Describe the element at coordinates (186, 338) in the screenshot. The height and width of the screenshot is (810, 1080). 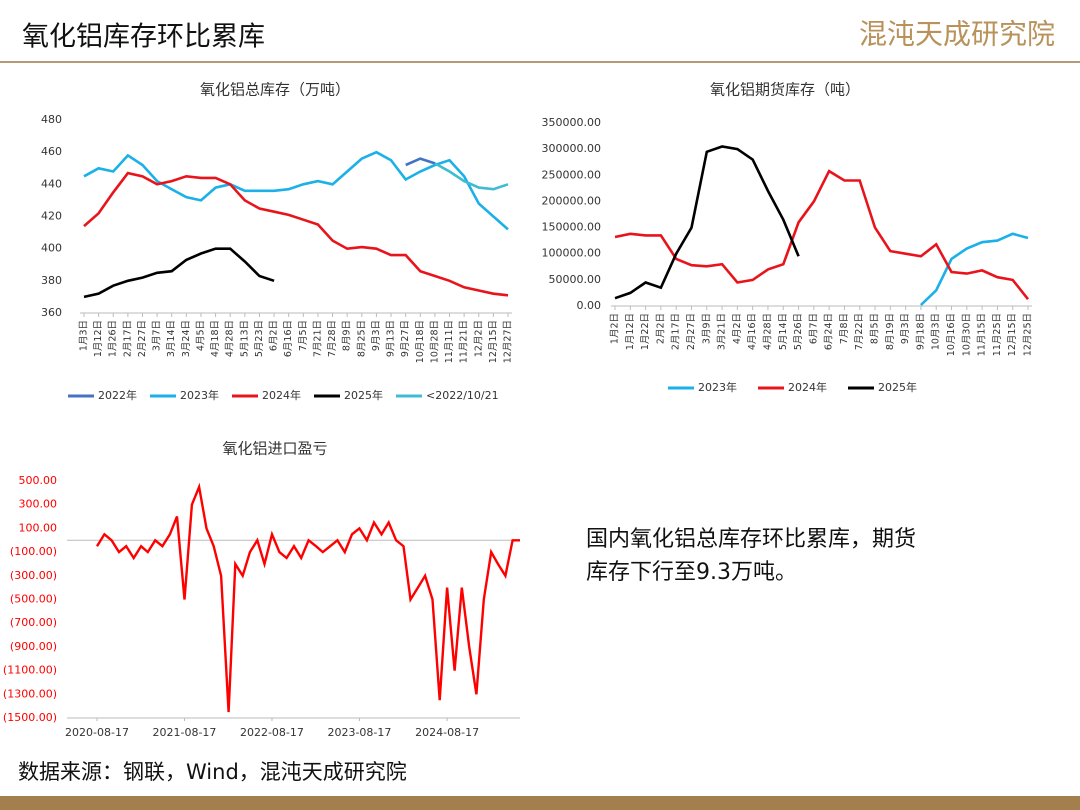
I see `x-tick-label: 3月24日` at that location.